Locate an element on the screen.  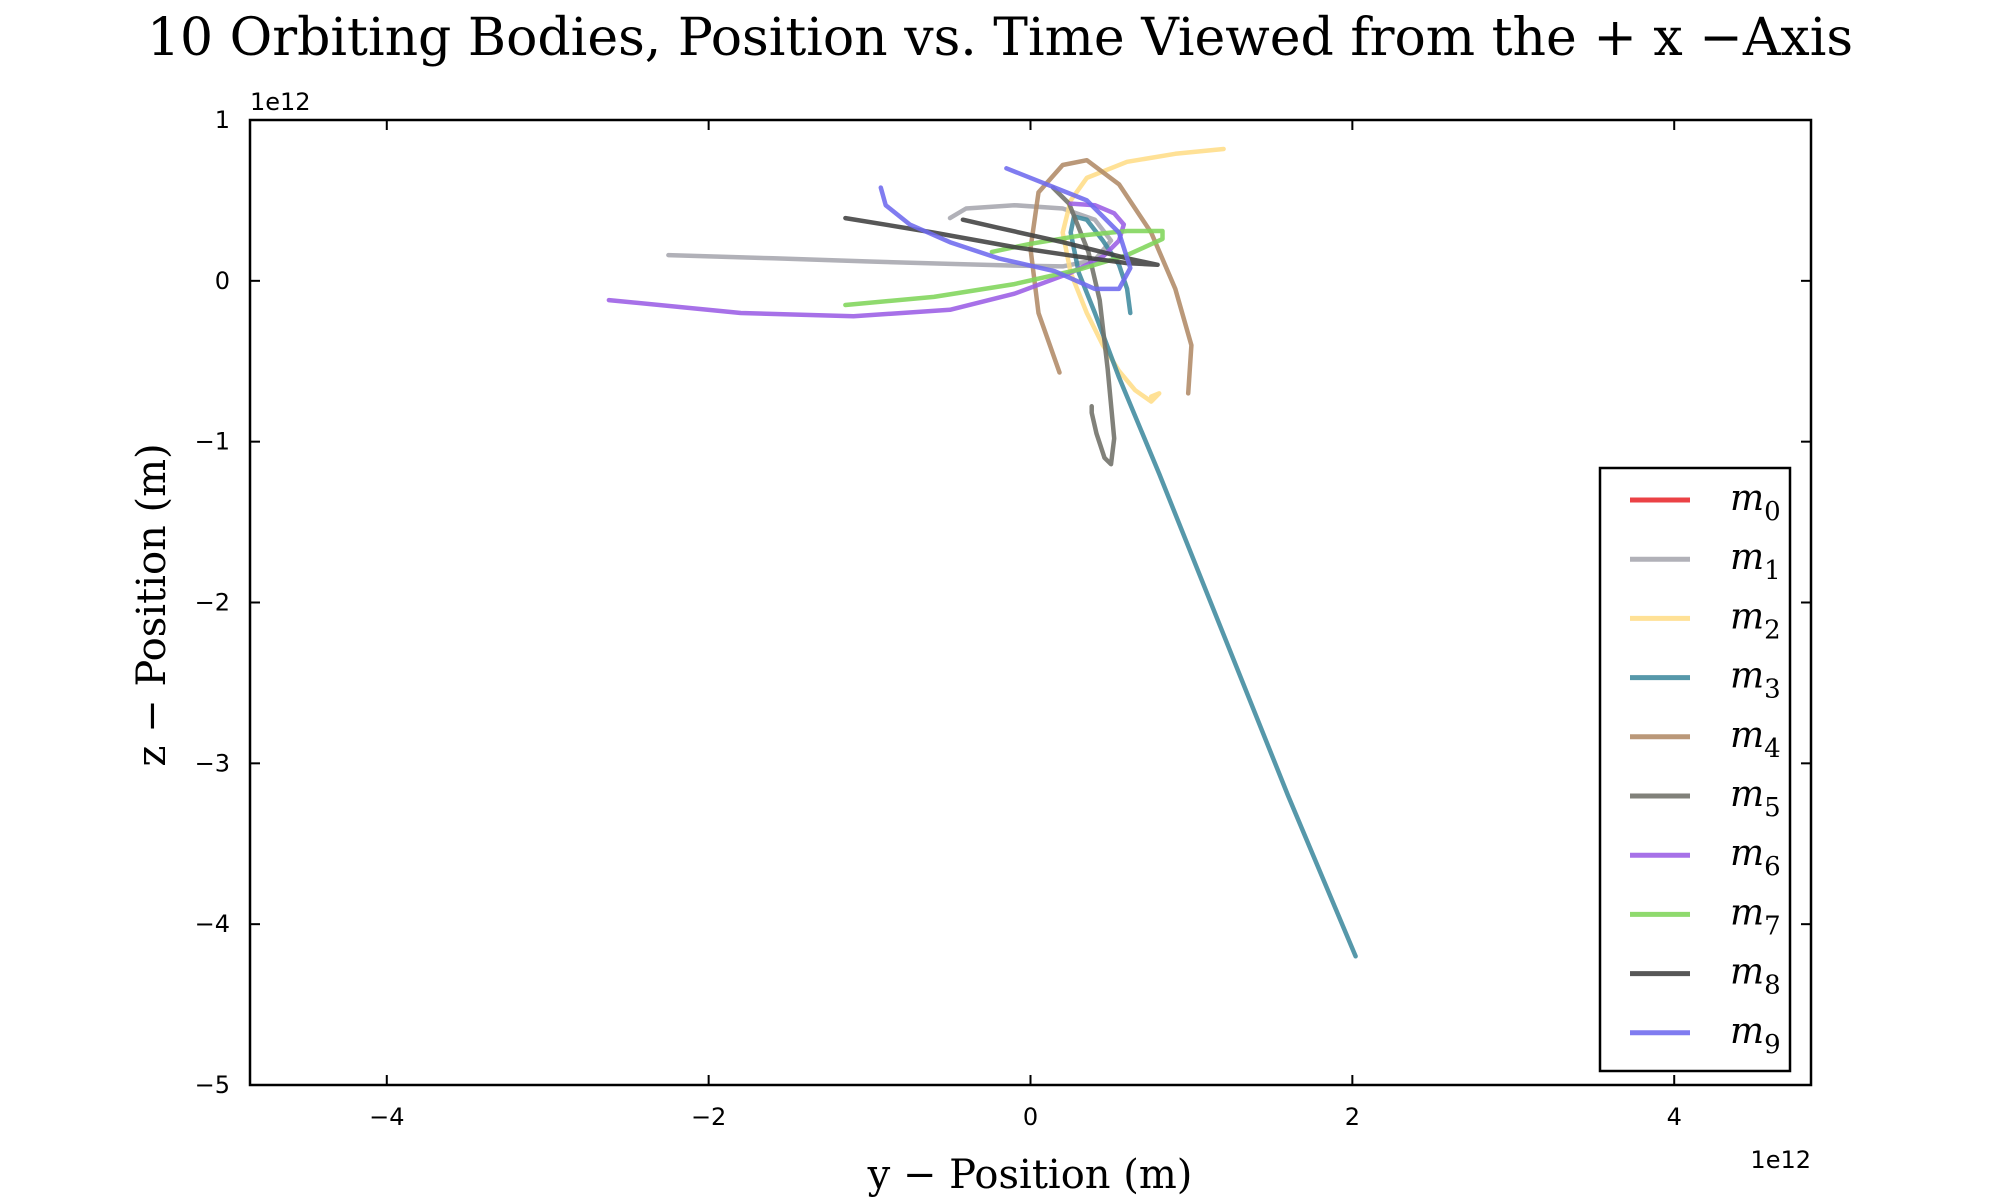
x-tick-label: 4 is located at coordinates (1674, 1117).